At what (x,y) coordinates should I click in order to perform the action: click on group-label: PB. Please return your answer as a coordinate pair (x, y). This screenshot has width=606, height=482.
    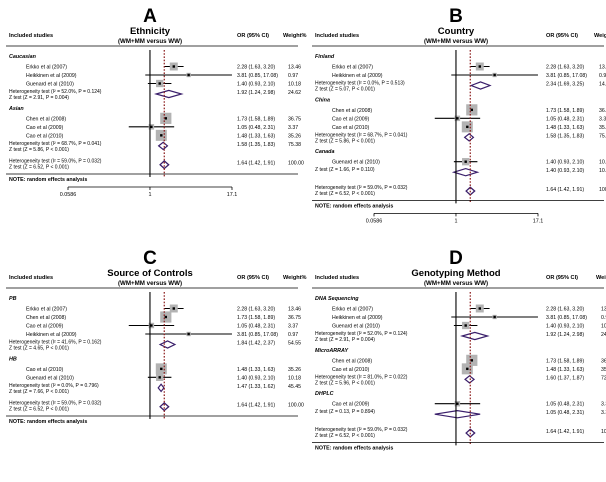
    Looking at the image, I should click on (13, 299).